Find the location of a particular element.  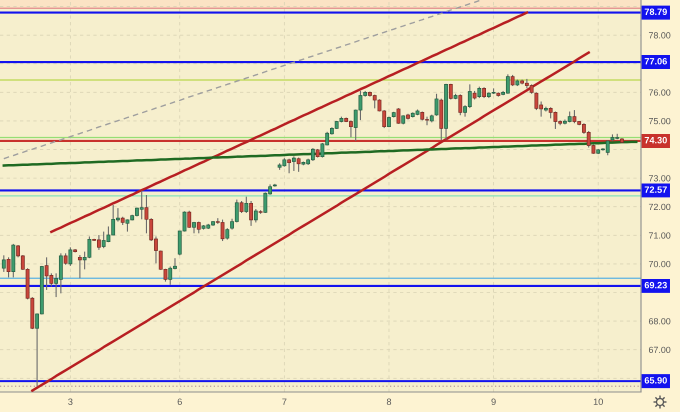

y-tick-label: 75.00 is located at coordinates (659, 121).